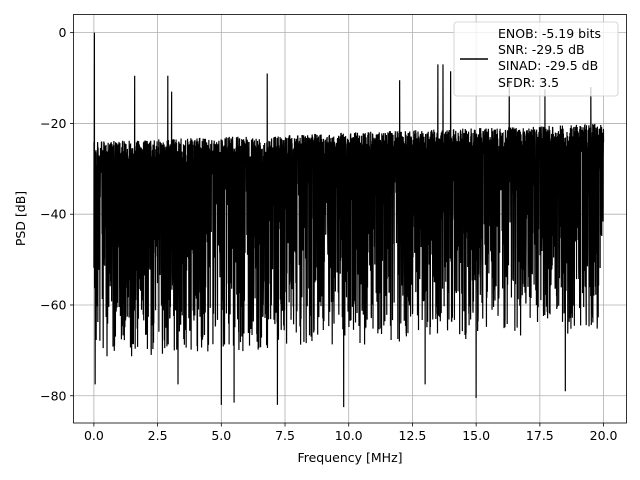 This screenshot has height=480, width=640. Describe the element at coordinates (604, 435) in the screenshot. I see `x-tick-label: 20.0` at that location.